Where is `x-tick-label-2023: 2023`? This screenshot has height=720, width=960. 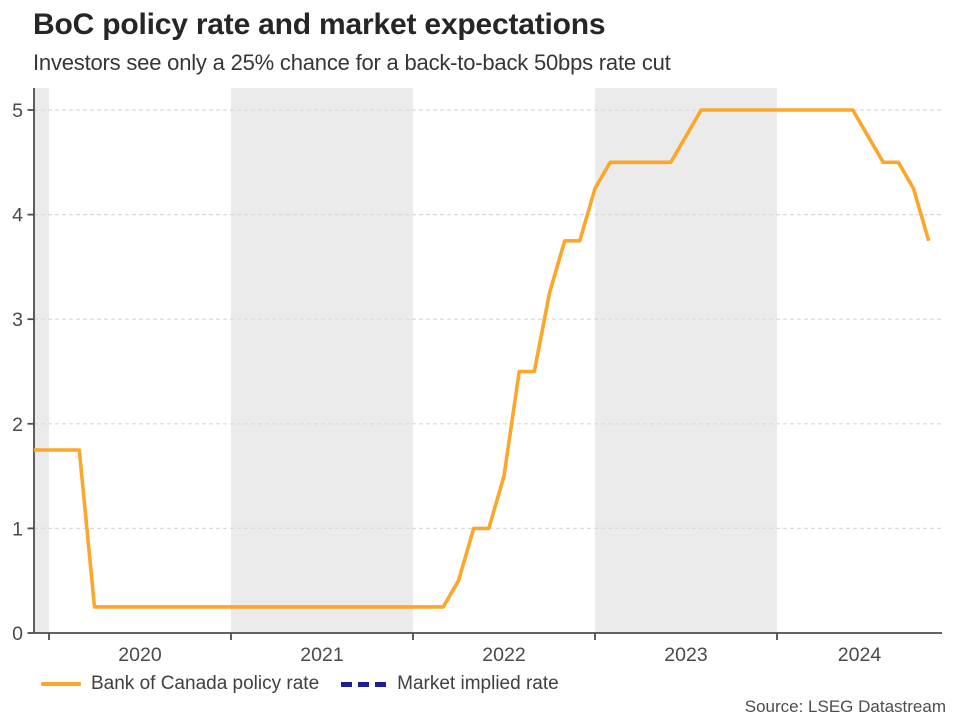 x-tick-label-2023: 2023 is located at coordinates (685, 655).